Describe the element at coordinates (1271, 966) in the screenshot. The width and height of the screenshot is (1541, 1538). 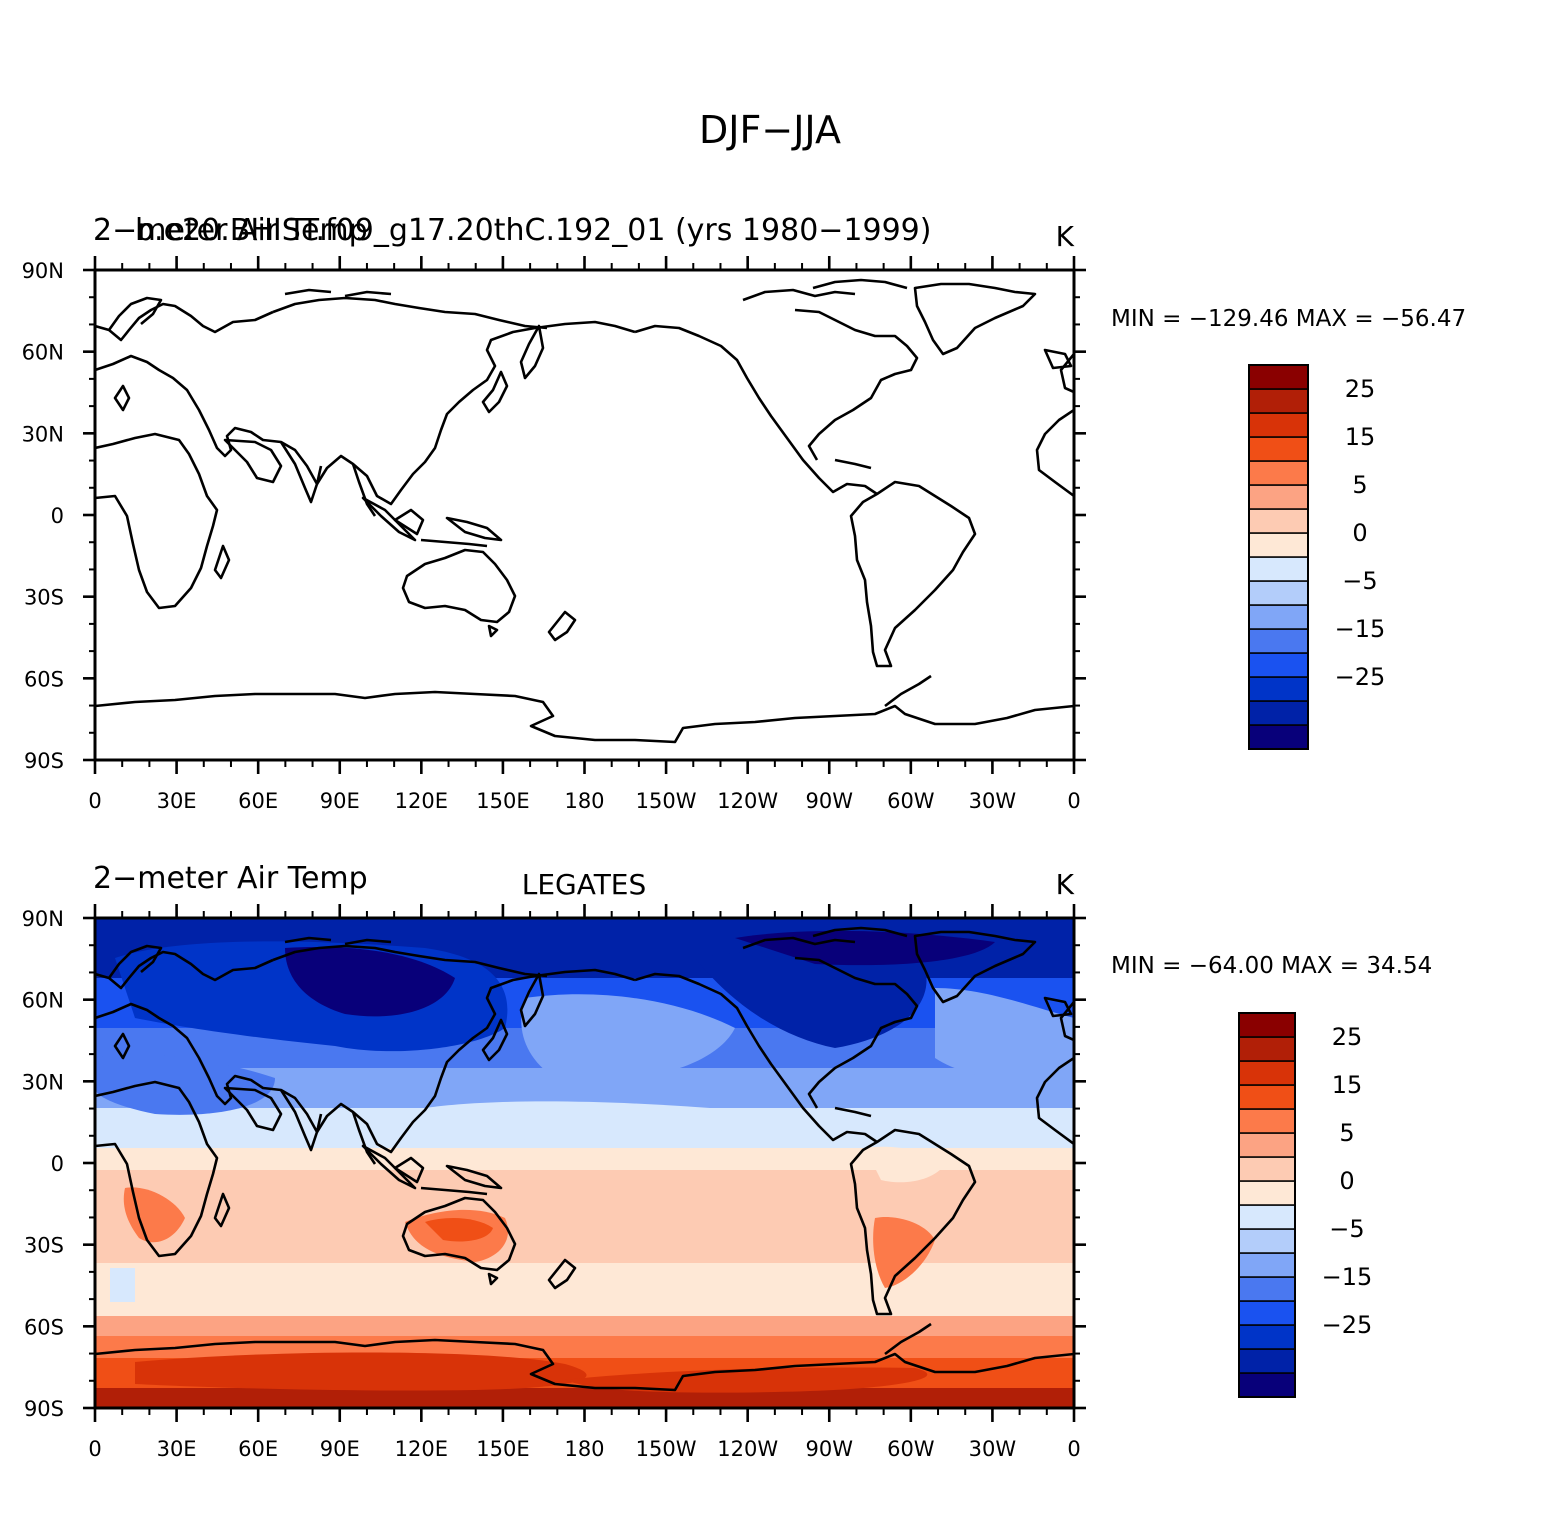
I see `min-max-label: MIN = −64.00 MAX = 34.54` at that location.